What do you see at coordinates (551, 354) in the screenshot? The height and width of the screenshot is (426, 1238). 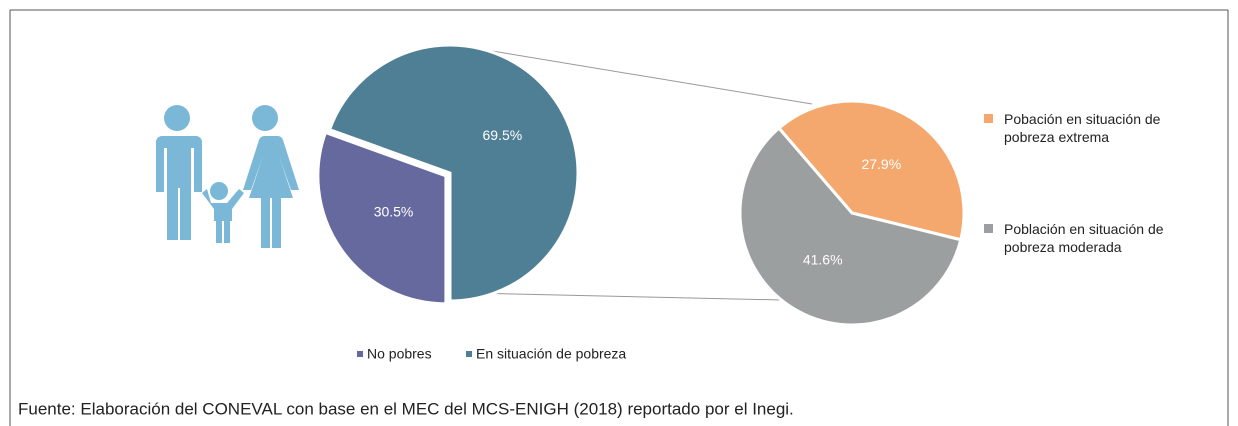 I see `legend-label: En situación de pobreza` at bounding box center [551, 354].